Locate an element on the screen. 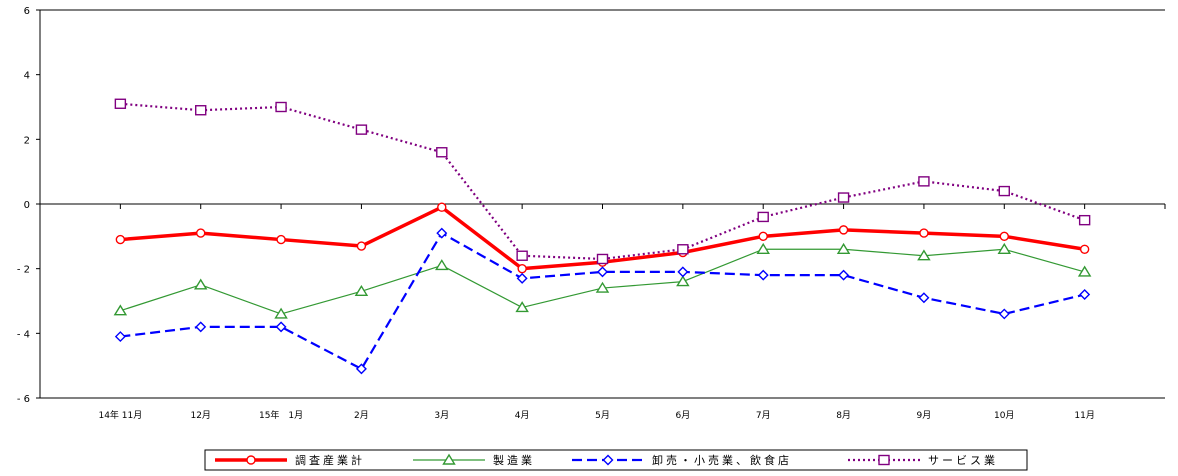 Image resolution: width=1178 pixels, height=476 pixels. x-tick-label: 8月 is located at coordinates (843, 415).